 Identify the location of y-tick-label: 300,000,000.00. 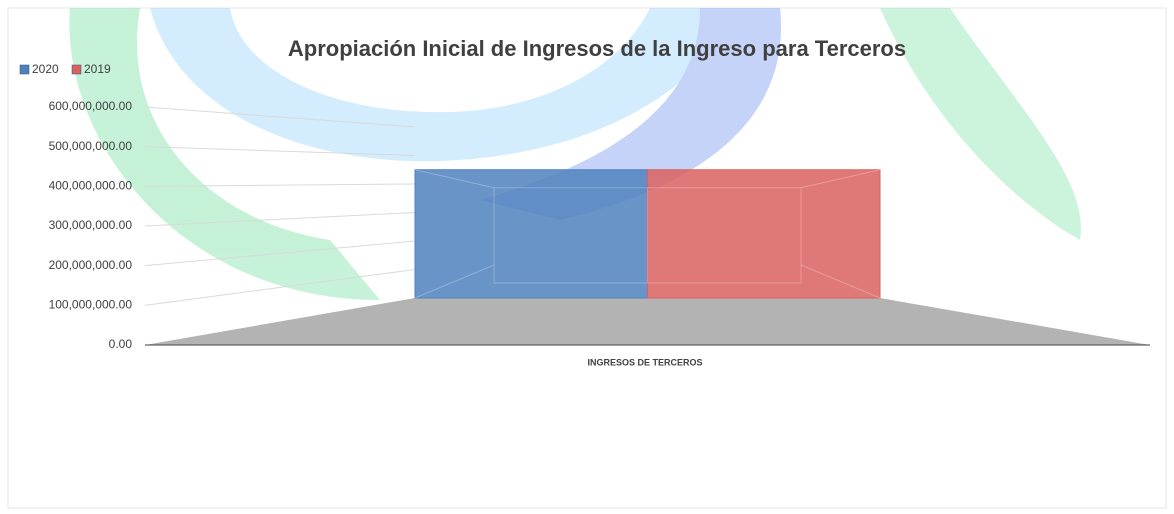
(91, 225).